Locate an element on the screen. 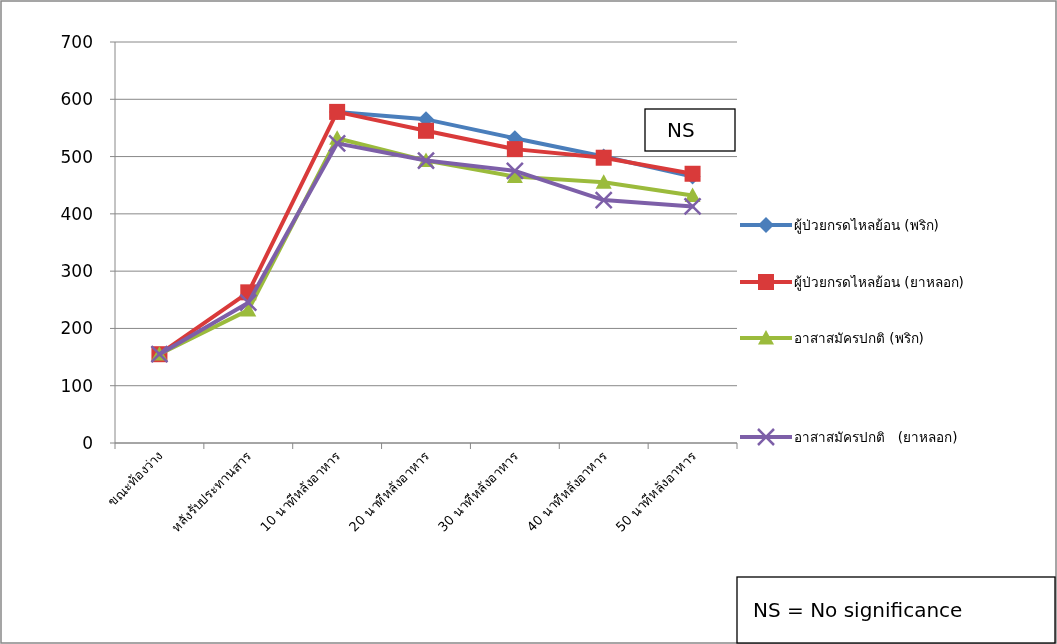 The height and width of the screenshot is (644, 1057). legend-label: ผู้ป่วยกรดไหลย้อน (พริก) is located at coordinates (866, 225).